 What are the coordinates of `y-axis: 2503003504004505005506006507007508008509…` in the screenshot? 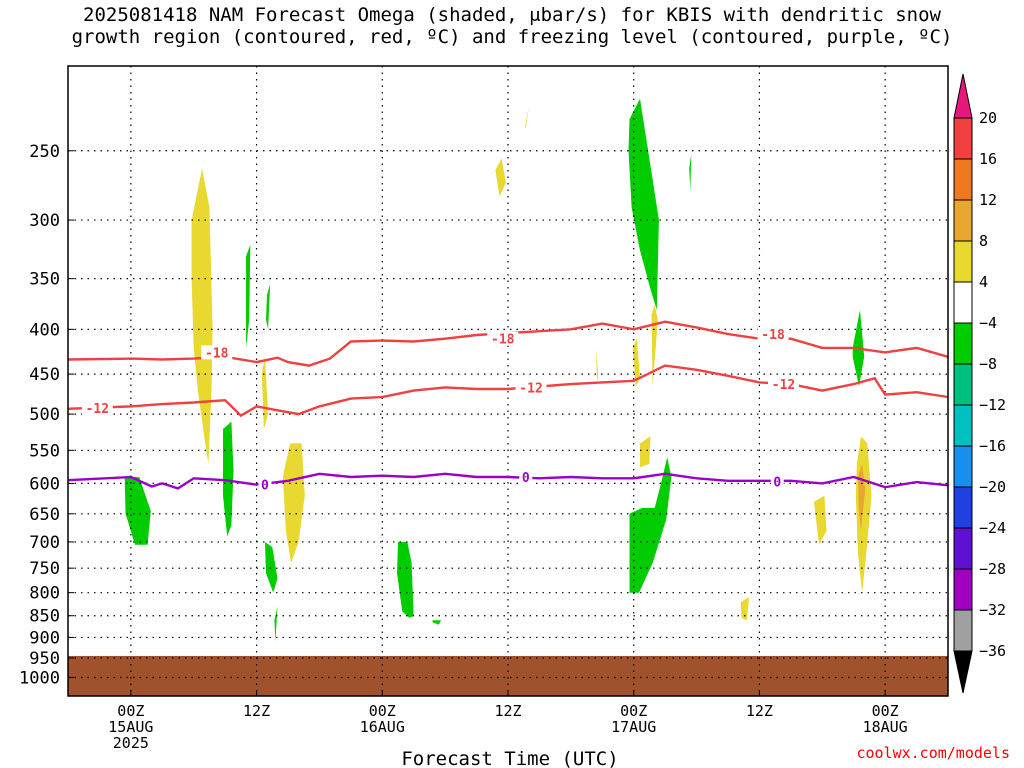 It's located at (46, 415).